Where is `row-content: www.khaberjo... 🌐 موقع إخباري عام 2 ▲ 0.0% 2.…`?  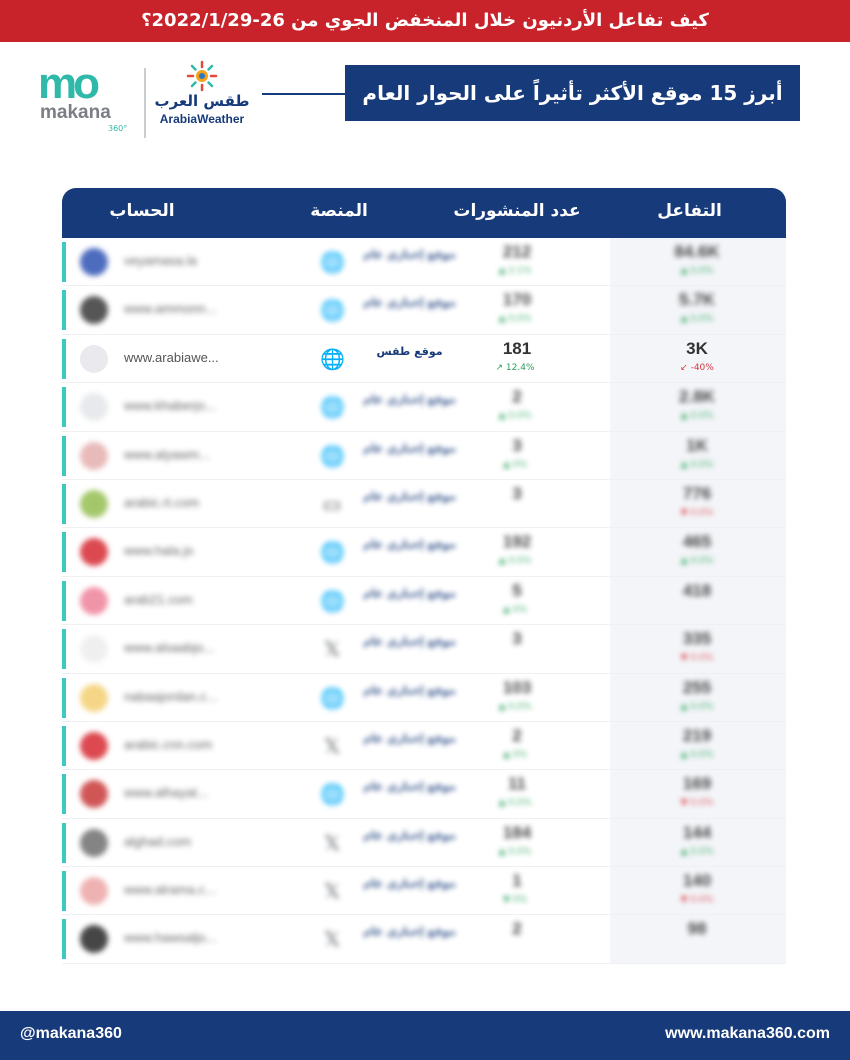 row-content: www.khaberjo... 🌐 موقع إخباري عام 2 ▲ 0.0% 2.… is located at coordinates (424, 406).